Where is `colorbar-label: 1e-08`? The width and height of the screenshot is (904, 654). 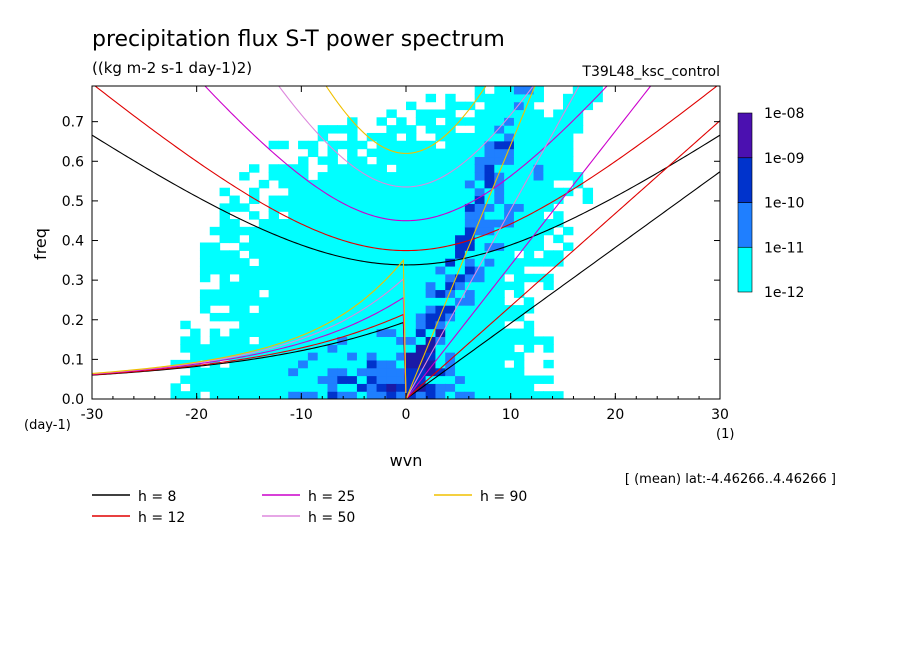 colorbar-label: 1e-08 is located at coordinates (784, 114).